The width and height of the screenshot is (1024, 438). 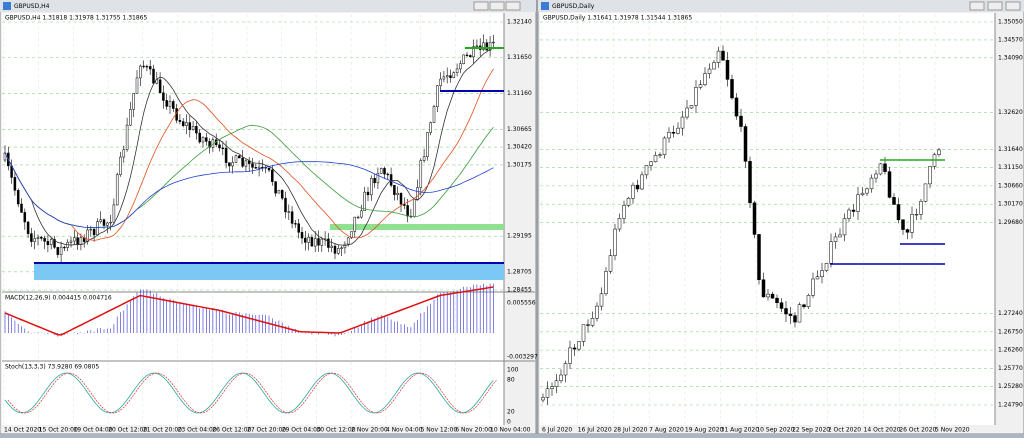 What do you see at coordinates (511, 412) in the screenshot?
I see `axis-label: 20` at bounding box center [511, 412].